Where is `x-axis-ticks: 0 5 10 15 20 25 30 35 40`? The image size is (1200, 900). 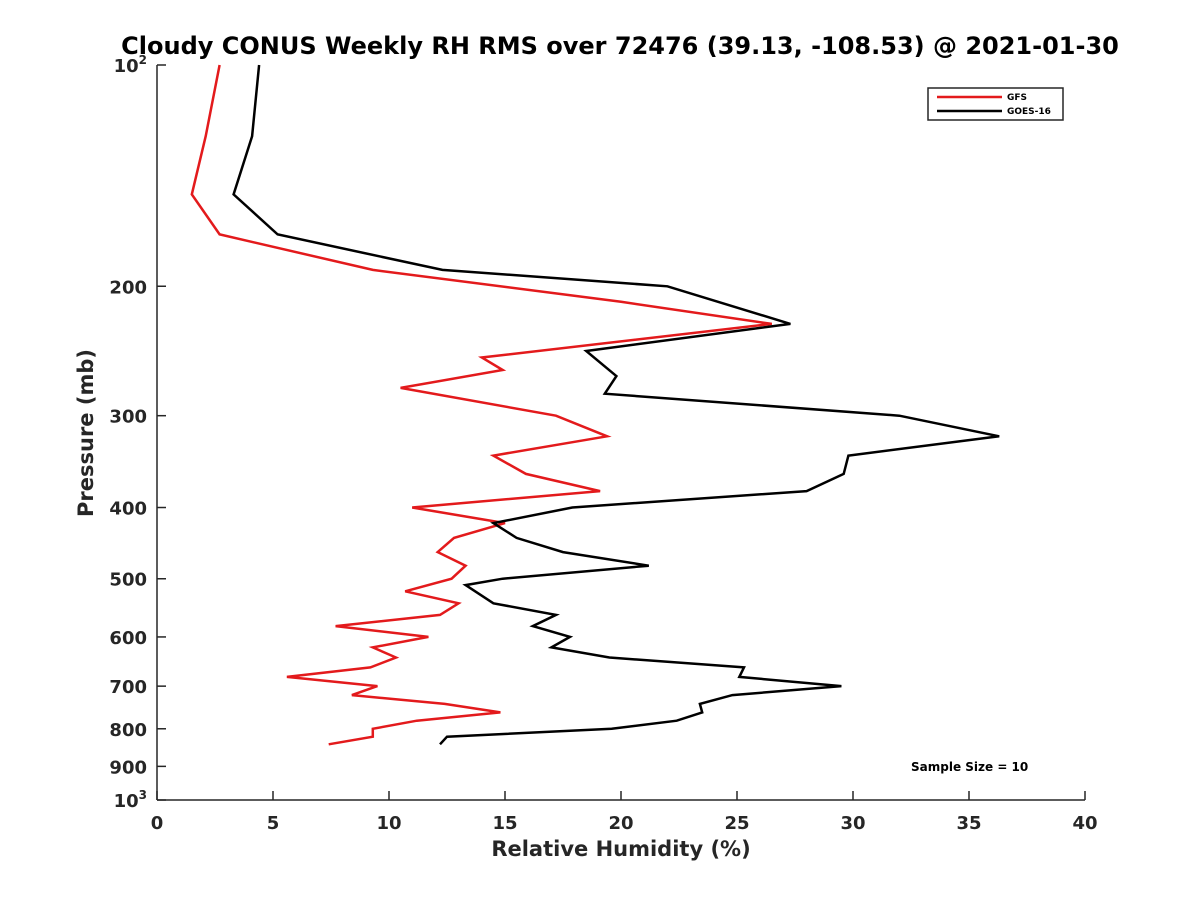 x-axis-ticks: 0 5 10 15 20 25 30 35 40 is located at coordinates (624, 812).